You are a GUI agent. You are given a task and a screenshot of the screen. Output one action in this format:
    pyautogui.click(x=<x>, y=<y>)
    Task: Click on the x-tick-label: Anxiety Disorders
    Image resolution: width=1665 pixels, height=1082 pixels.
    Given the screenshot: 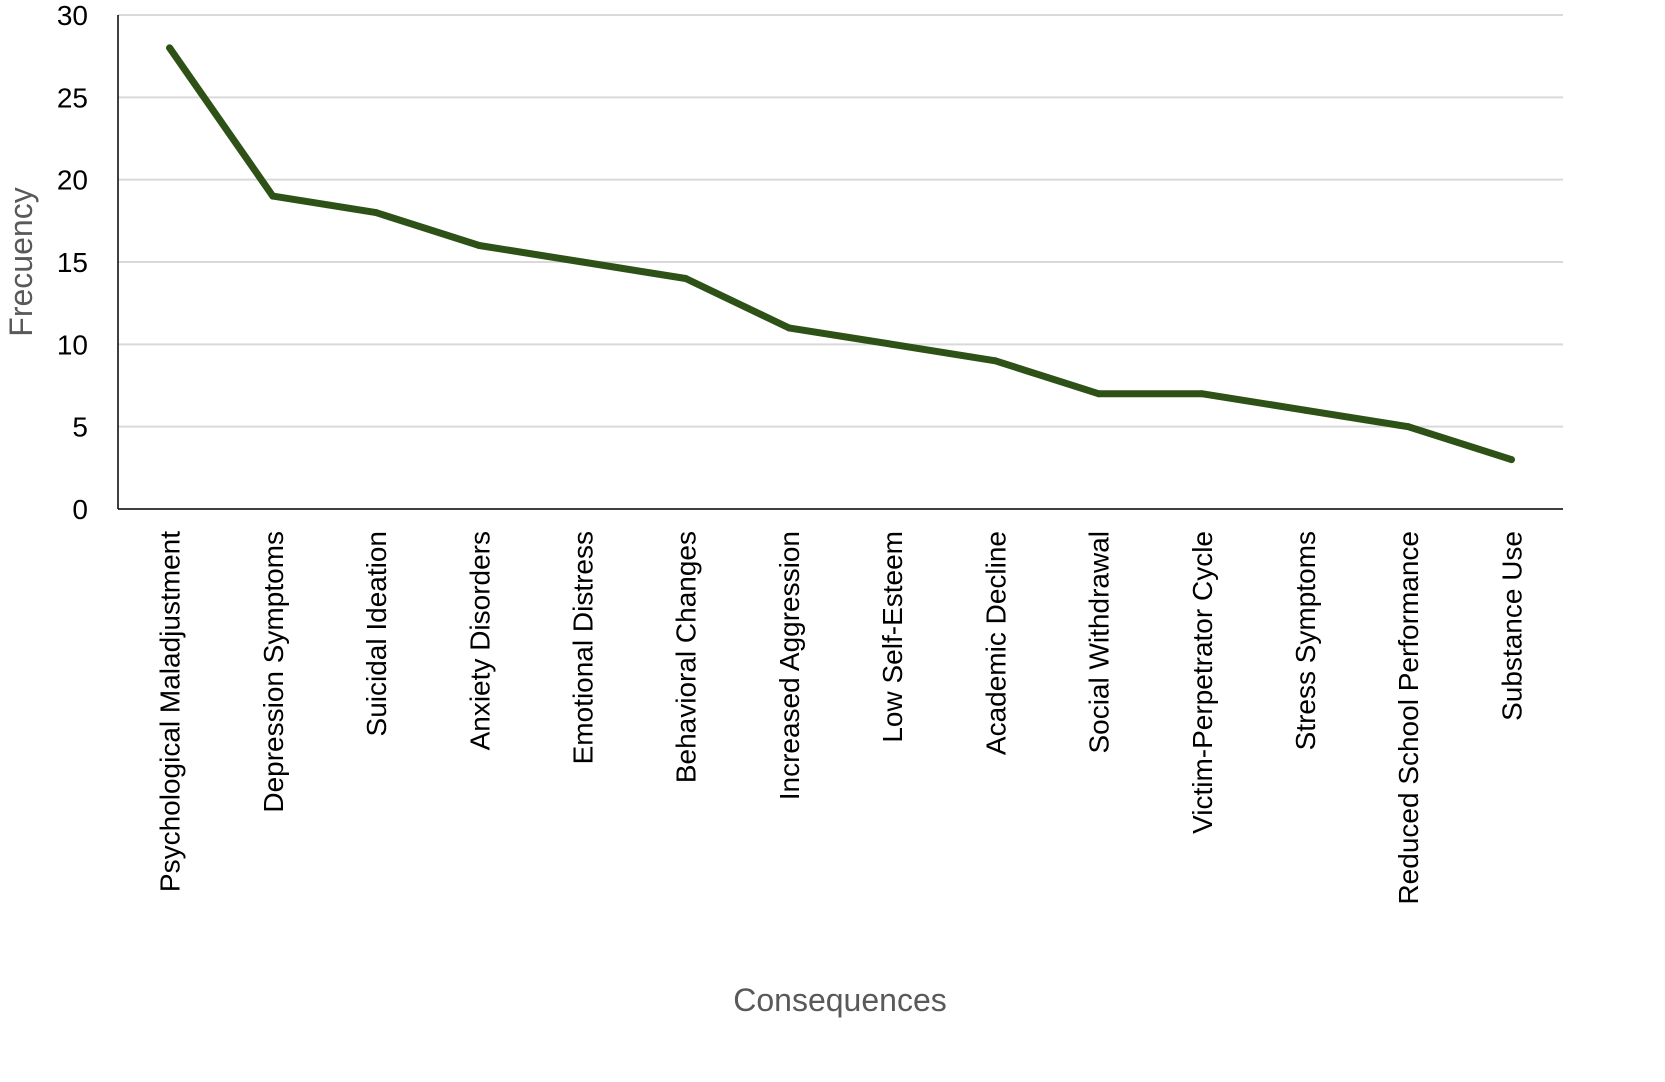 What is the action you would take?
    pyautogui.click(x=479, y=640)
    